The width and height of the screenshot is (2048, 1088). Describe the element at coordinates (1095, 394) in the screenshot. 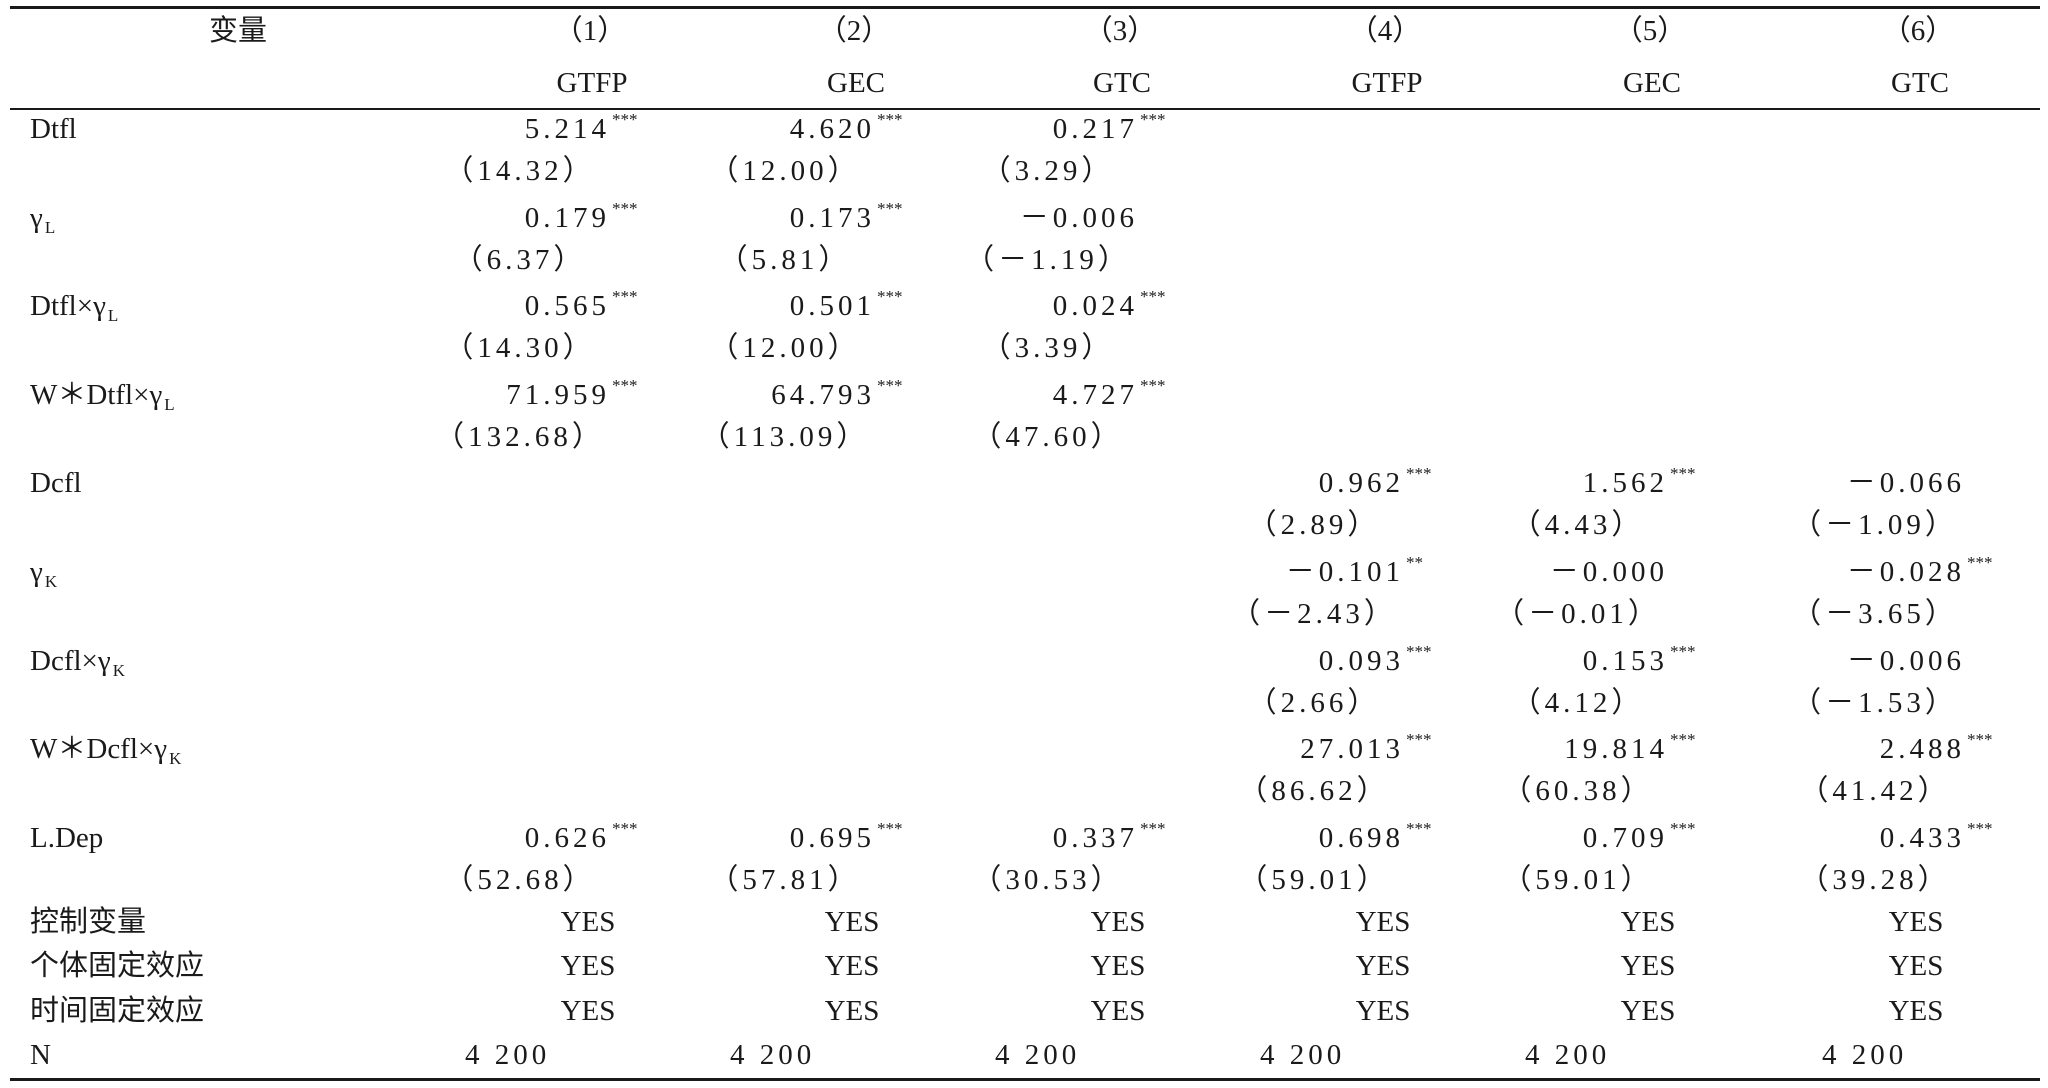

I see `coefficient-value: 4.727` at that location.